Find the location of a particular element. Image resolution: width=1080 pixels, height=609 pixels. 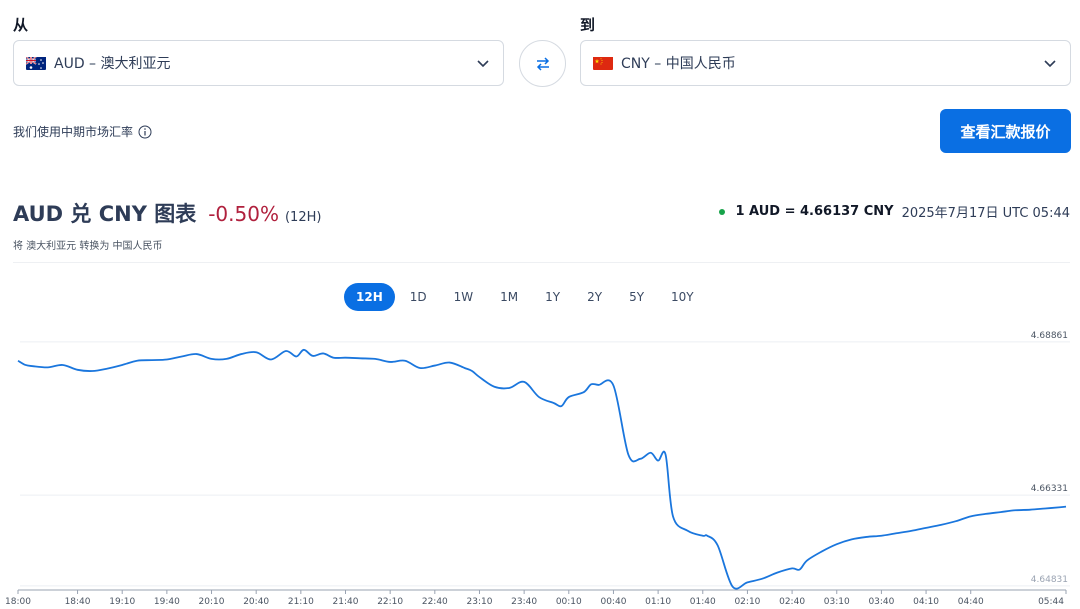

australia-flag-icon is located at coordinates (36, 63).